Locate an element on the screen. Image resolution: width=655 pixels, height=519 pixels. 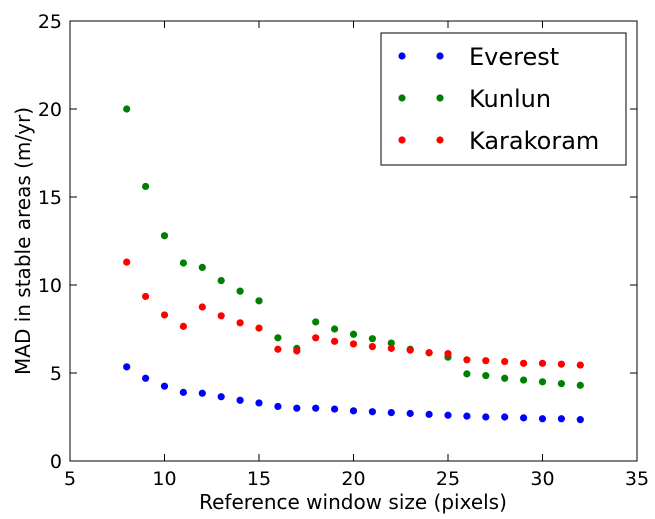
legend-label-everest: Everest is located at coordinates (514, 57).